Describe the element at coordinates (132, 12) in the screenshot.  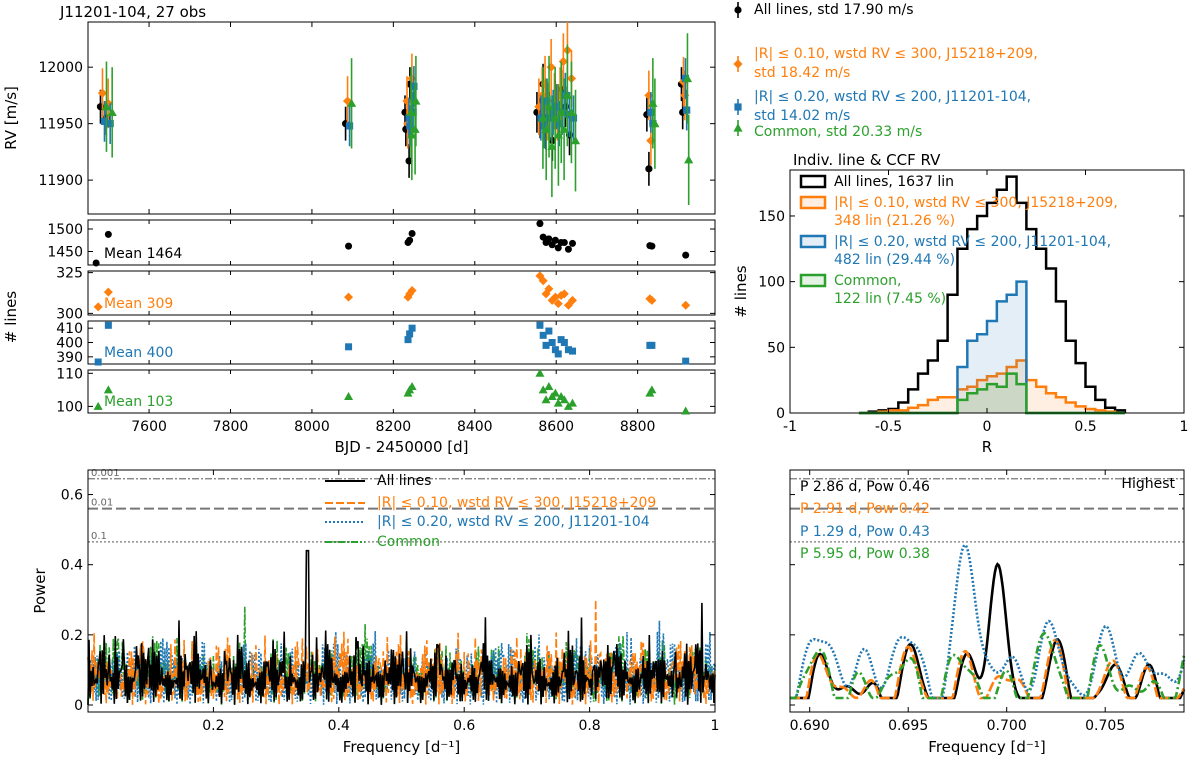
I see `figure-title: J11201-104, 27 obs` at that location.